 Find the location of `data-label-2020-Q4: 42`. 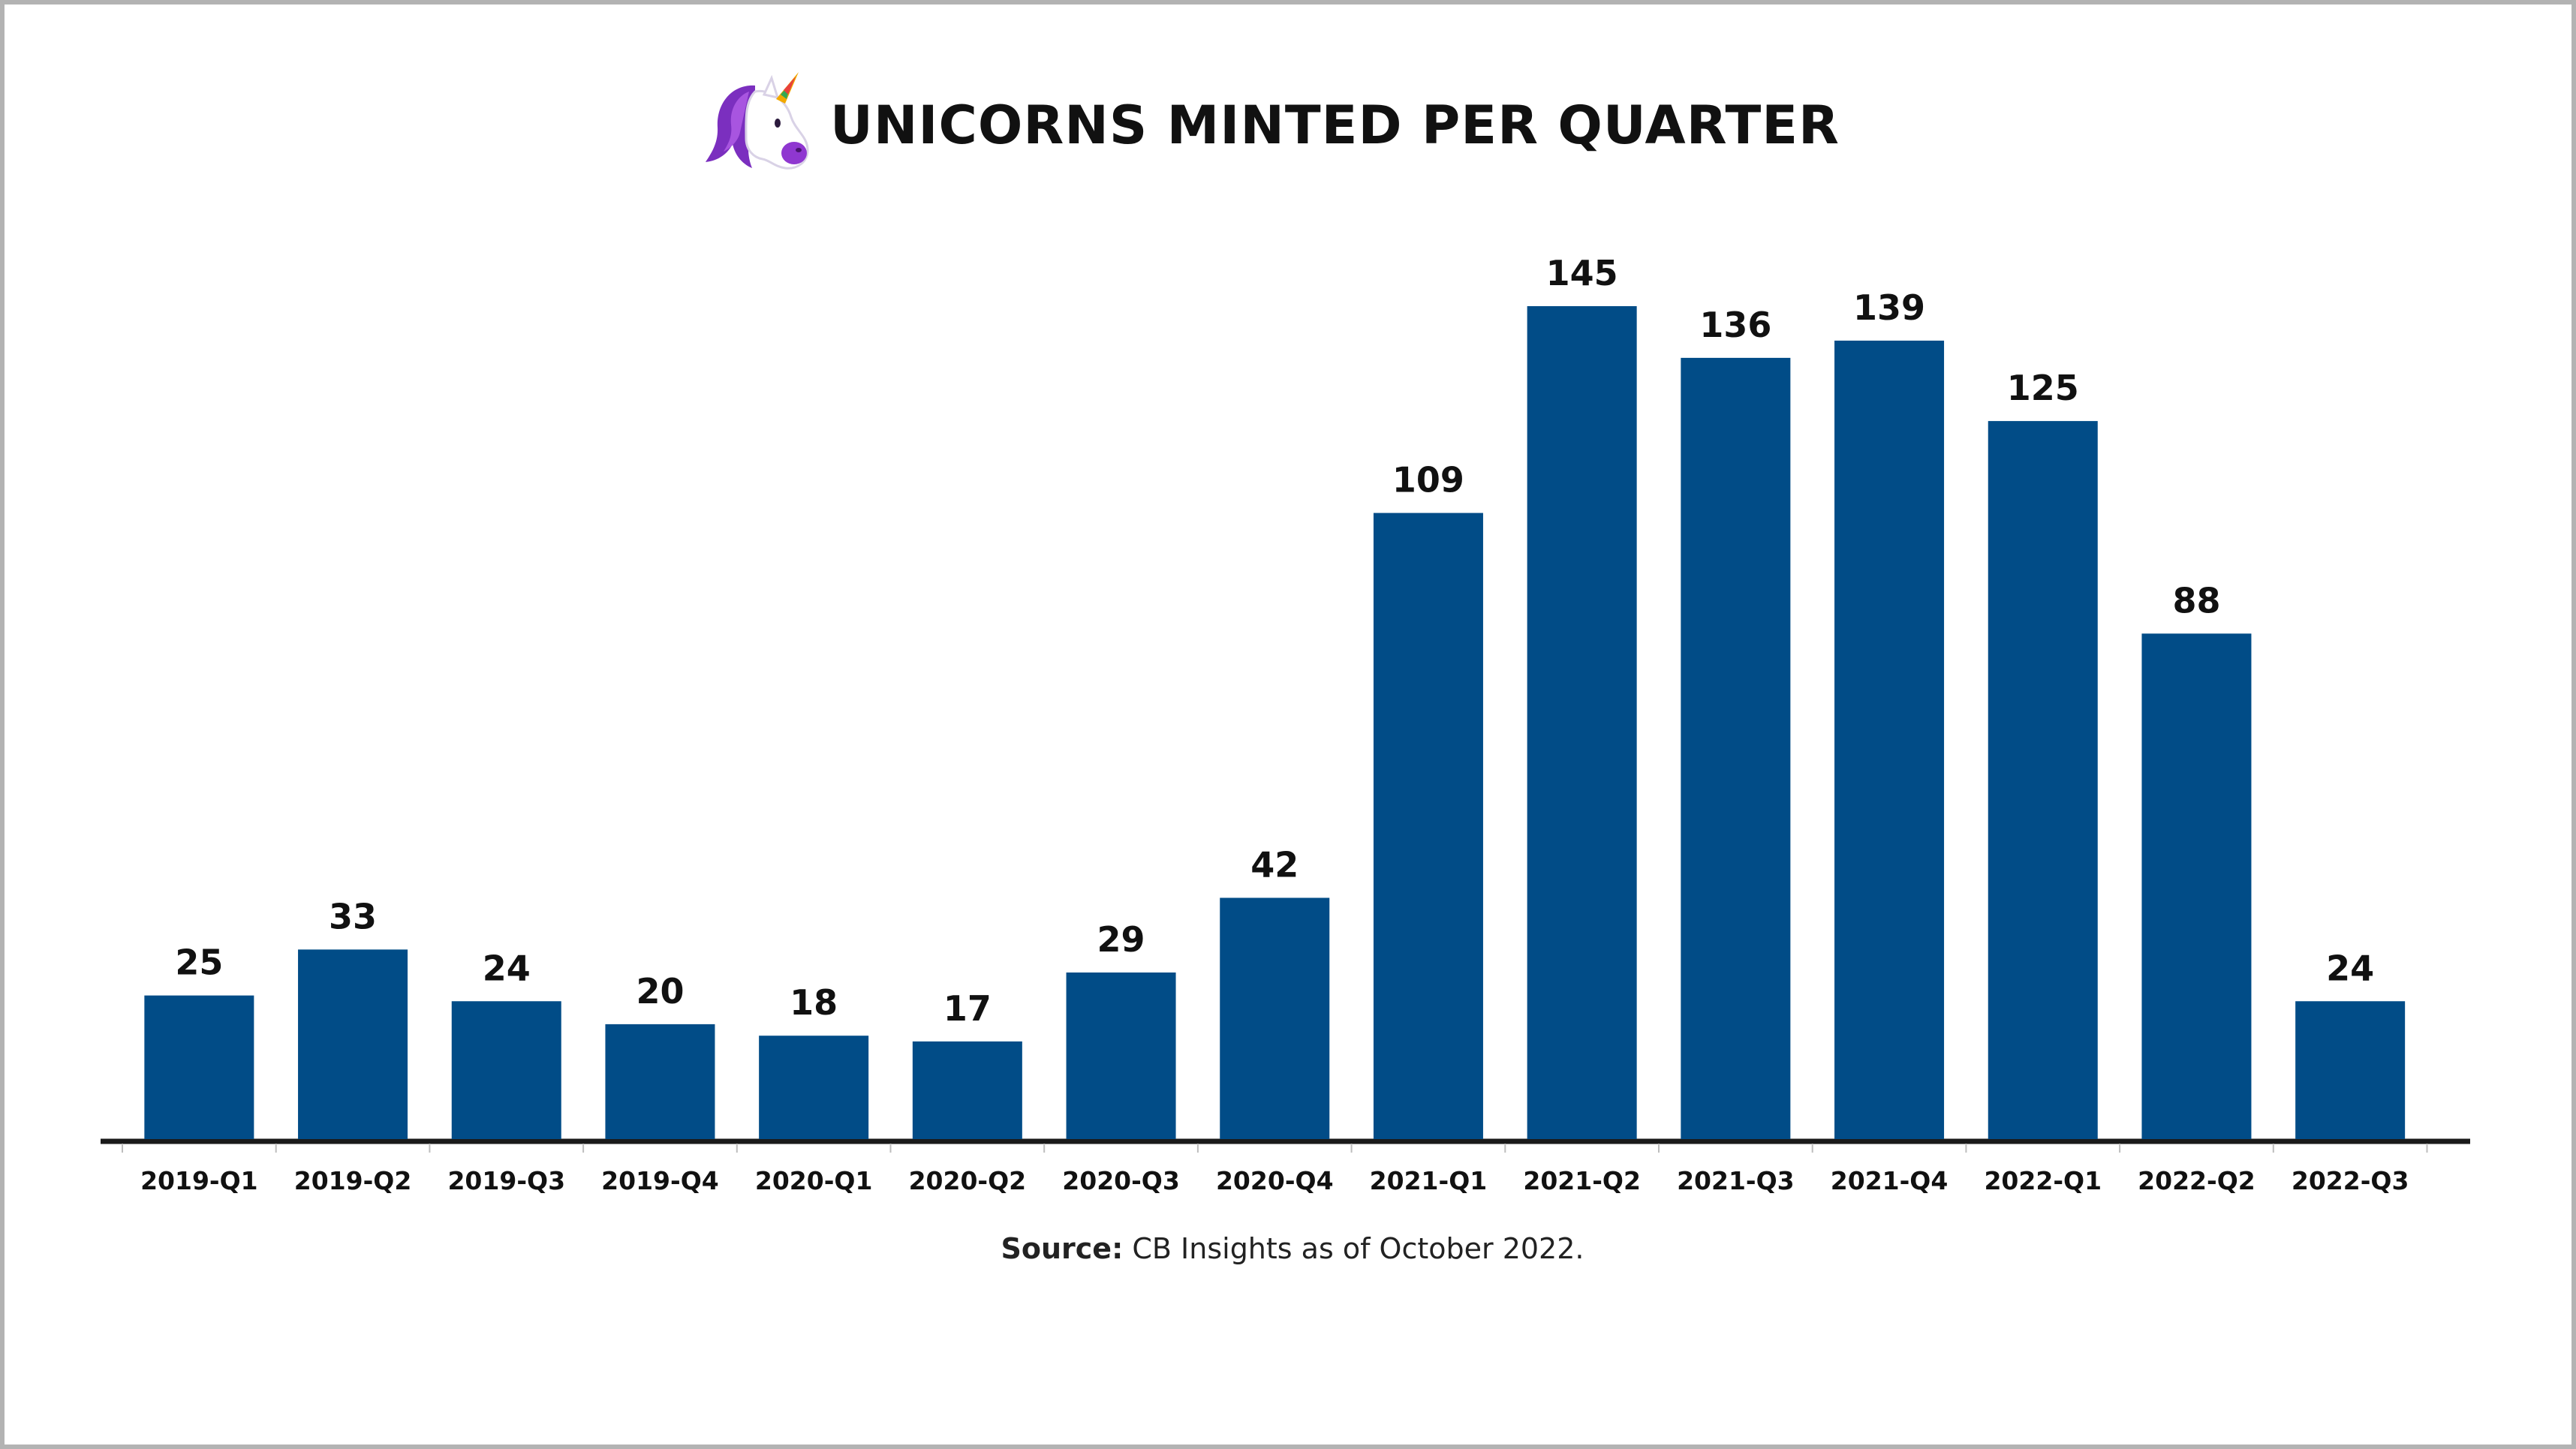

data-label-2020-Q4: 42 is located at coordinates (1274, 864).